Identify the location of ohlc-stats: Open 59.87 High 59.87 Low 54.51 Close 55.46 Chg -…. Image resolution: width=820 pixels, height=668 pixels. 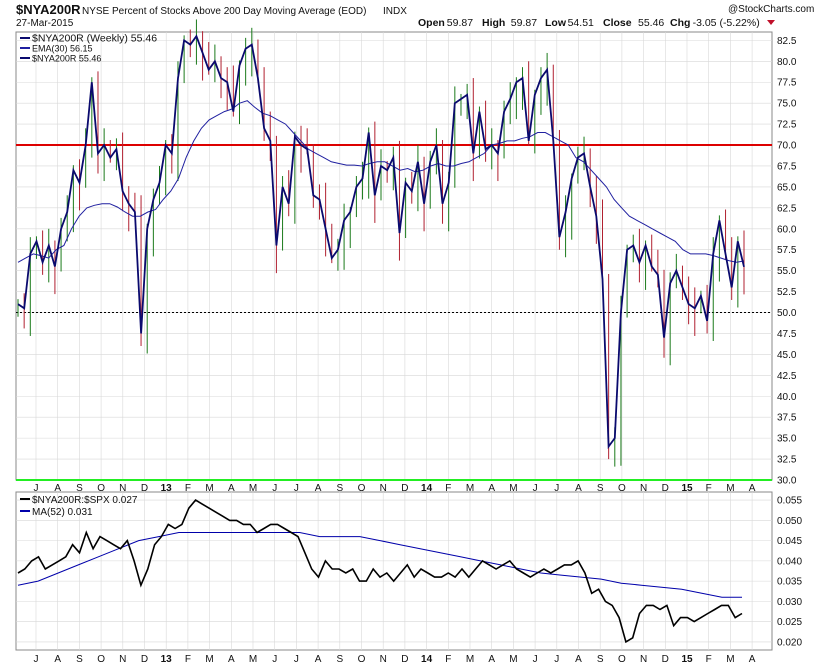
(589, 23).